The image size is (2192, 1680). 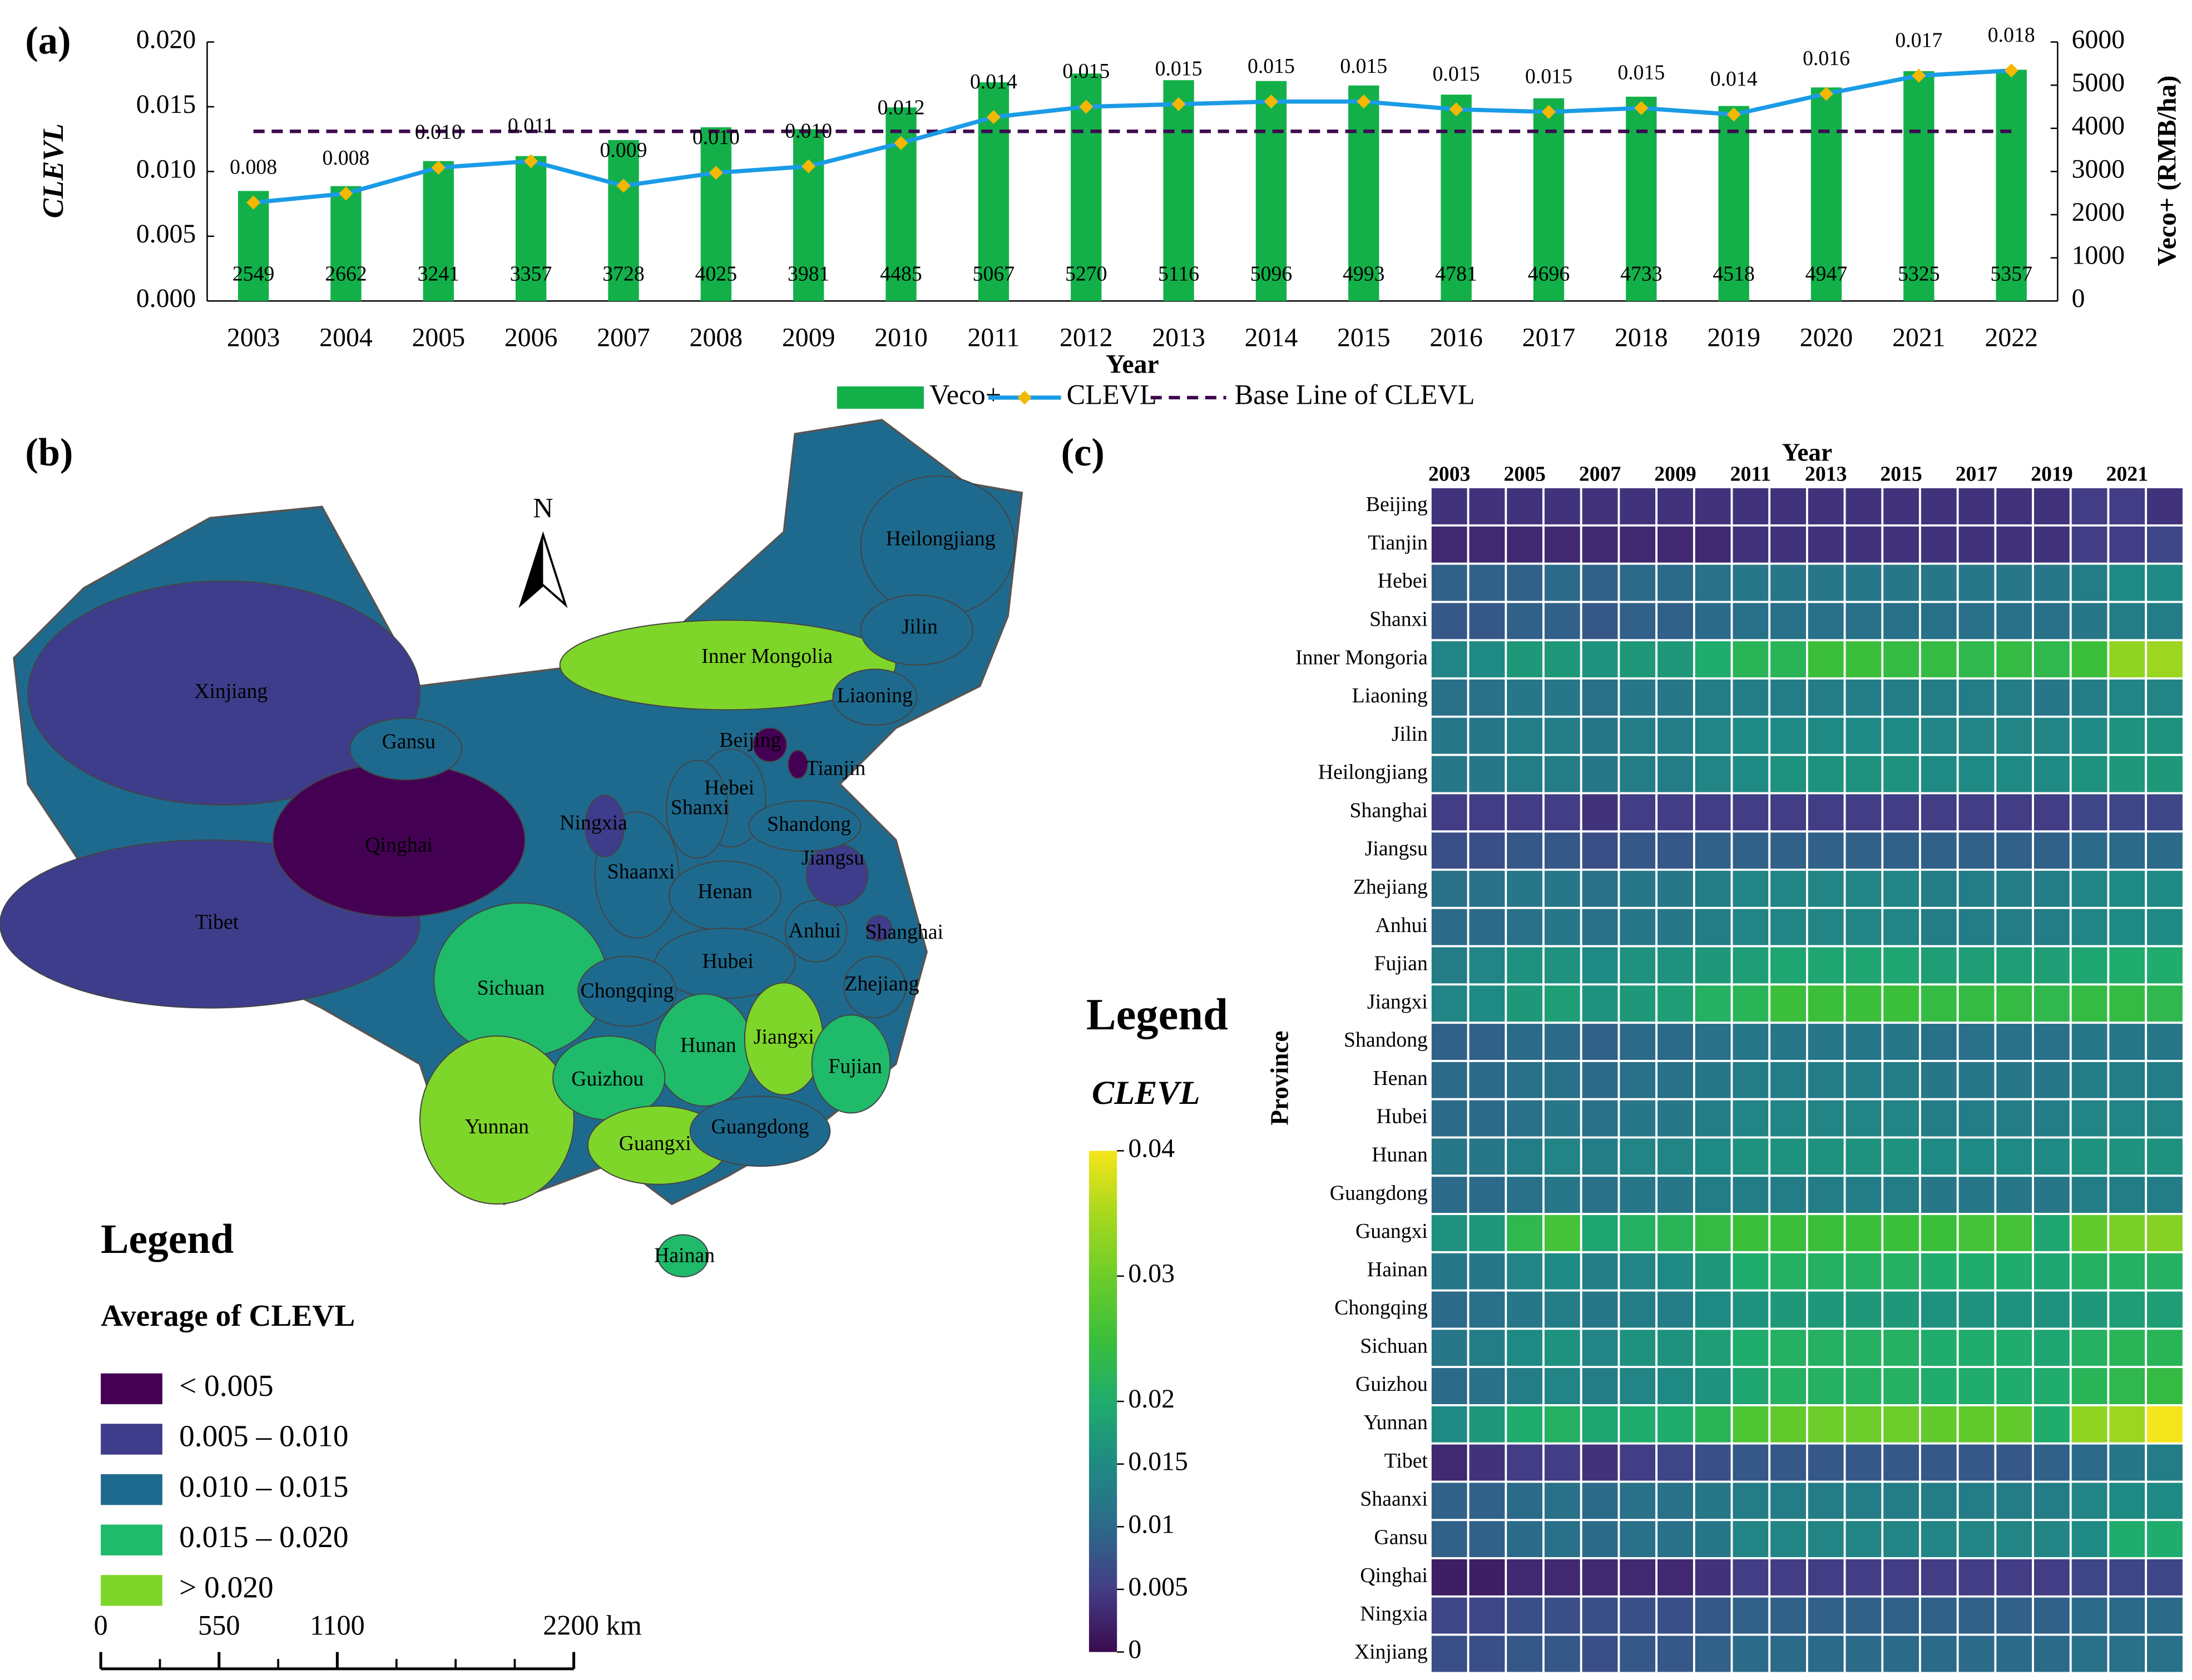 I want to click on row-label: Guangxi, so click(x=1391, y=1231).